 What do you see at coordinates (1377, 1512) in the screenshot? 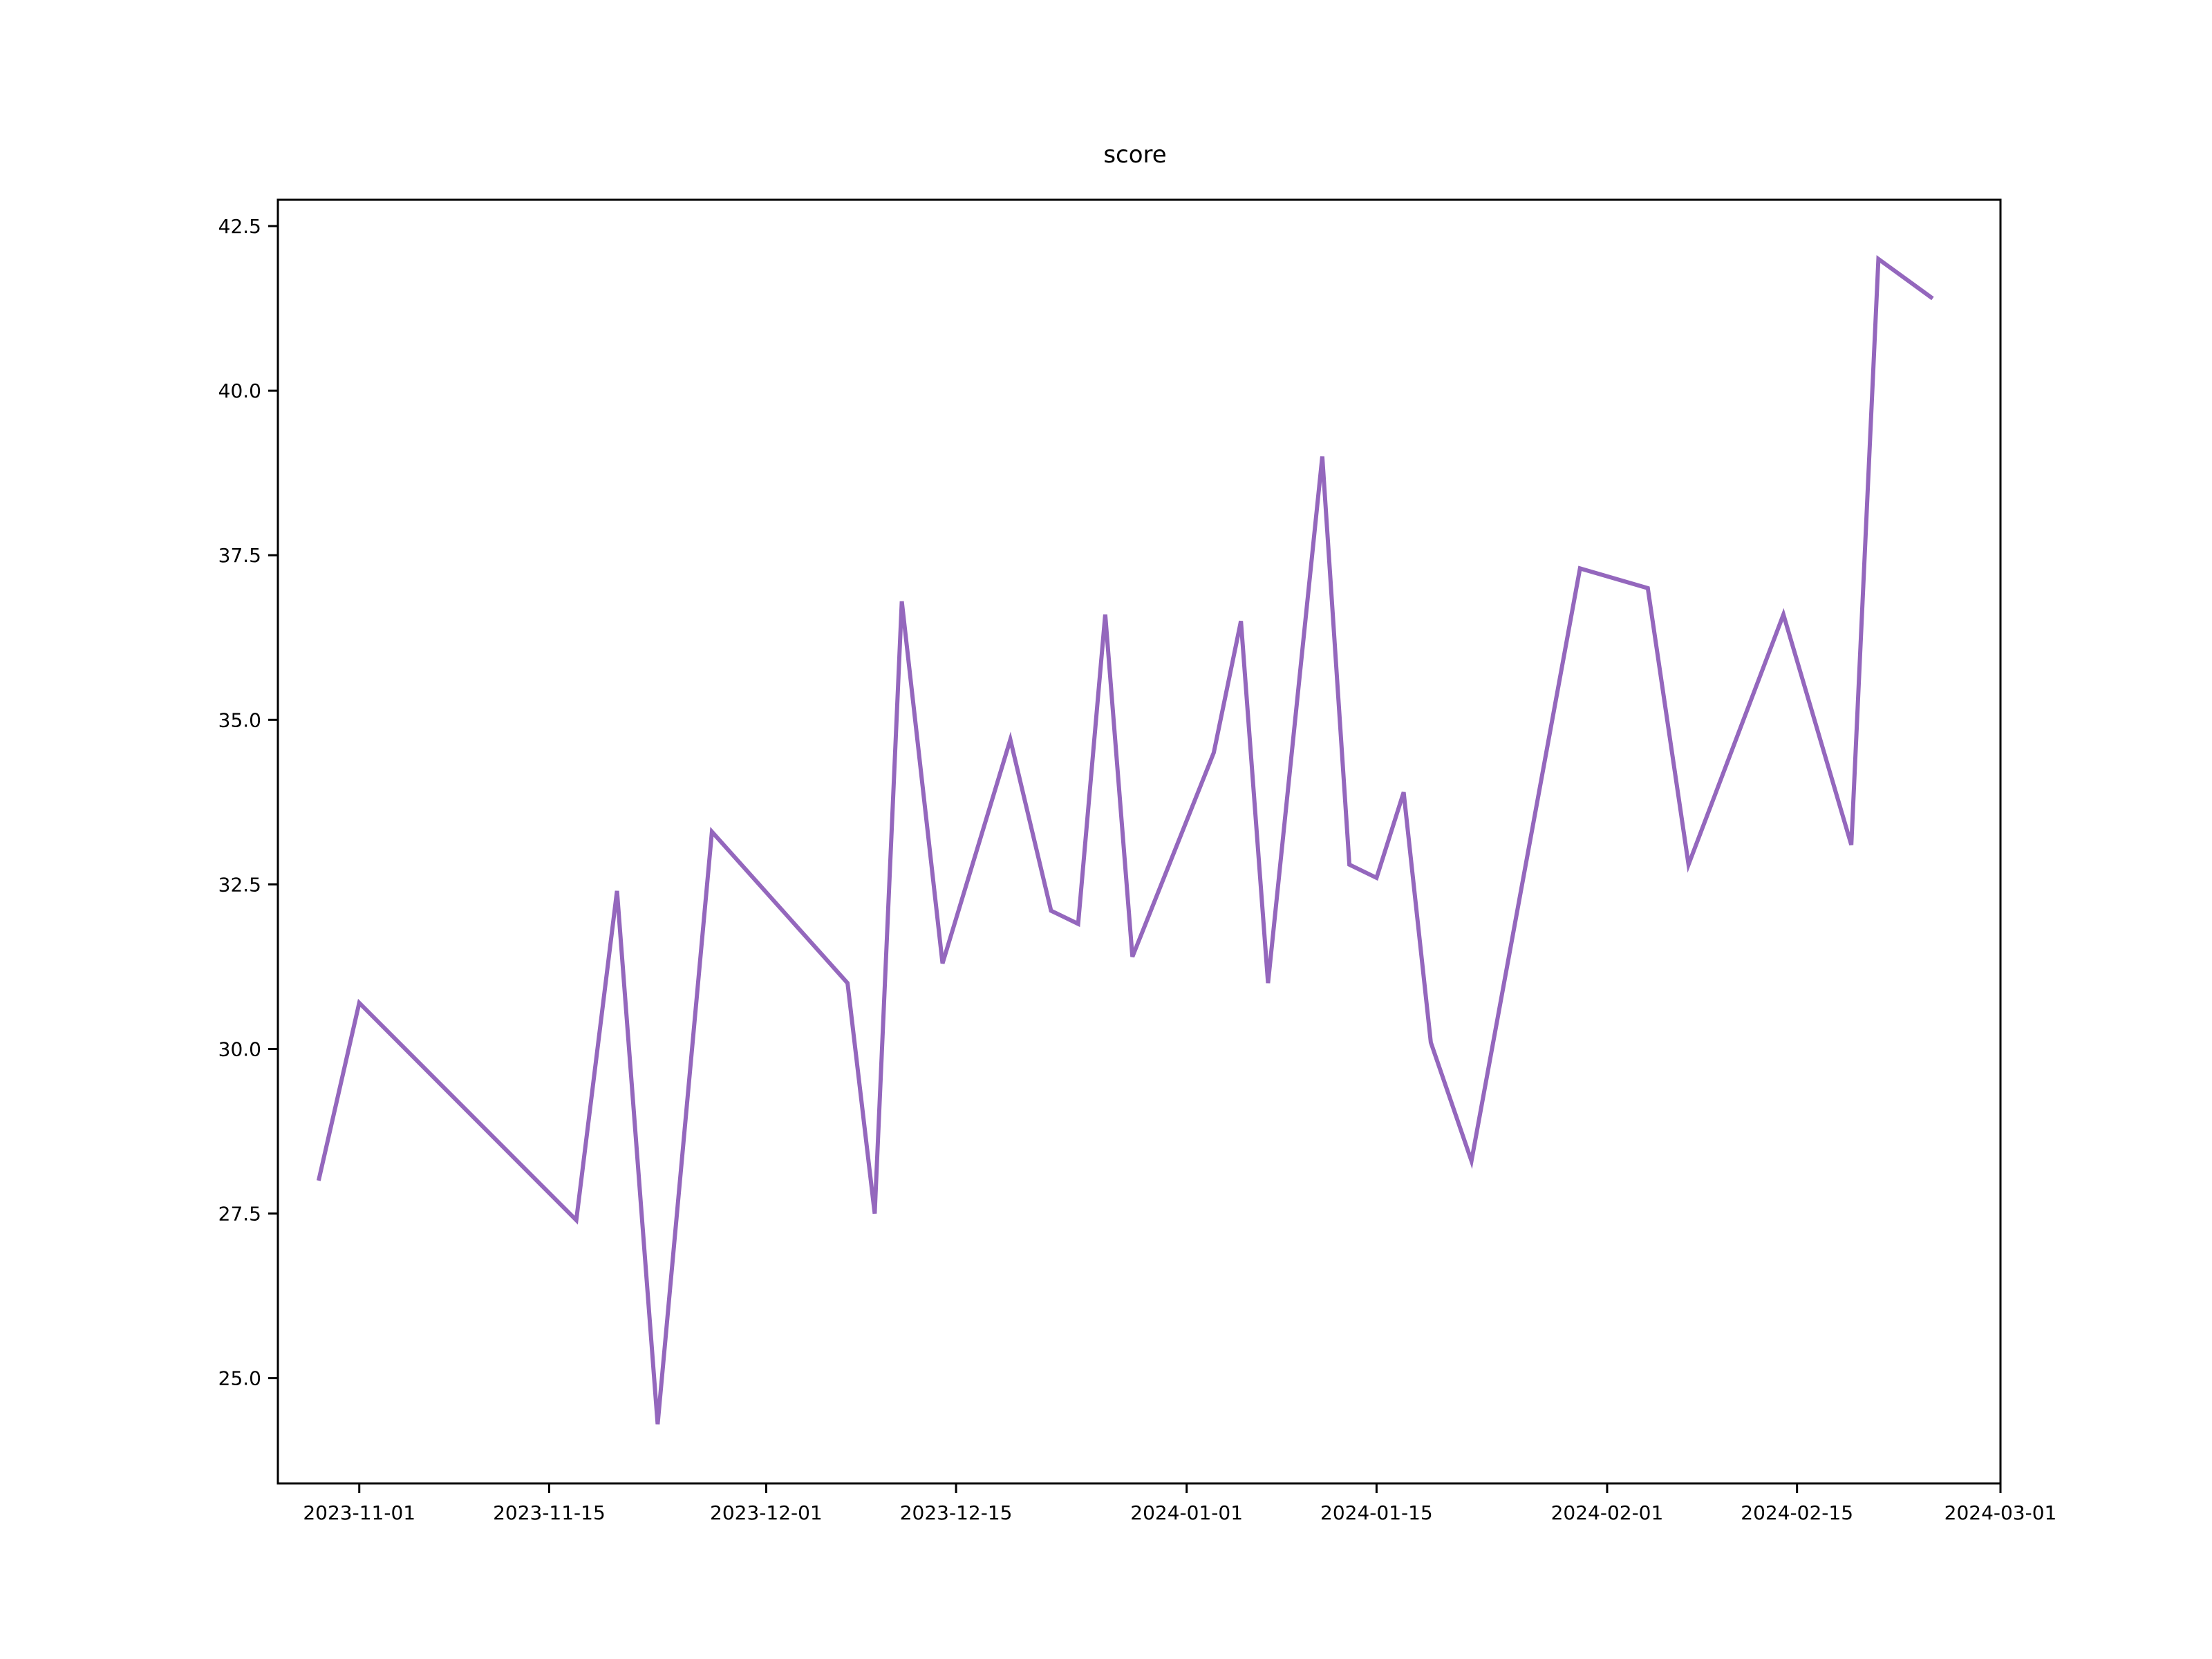
I see `x-tick-label: 2024-01-15` at bounding box center [1377, 1512].